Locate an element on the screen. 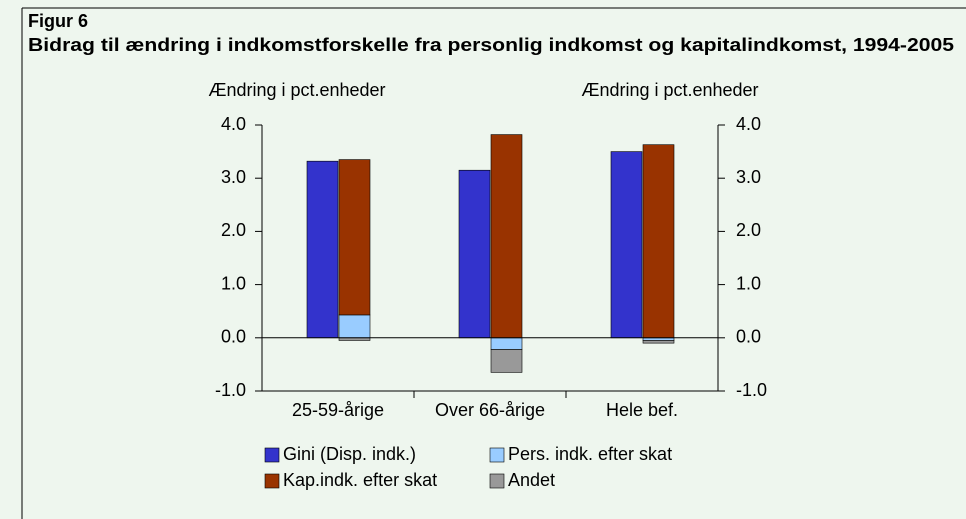  y2-axis-label: Ændring i pct.enheder is located at coordinates (669, 90).